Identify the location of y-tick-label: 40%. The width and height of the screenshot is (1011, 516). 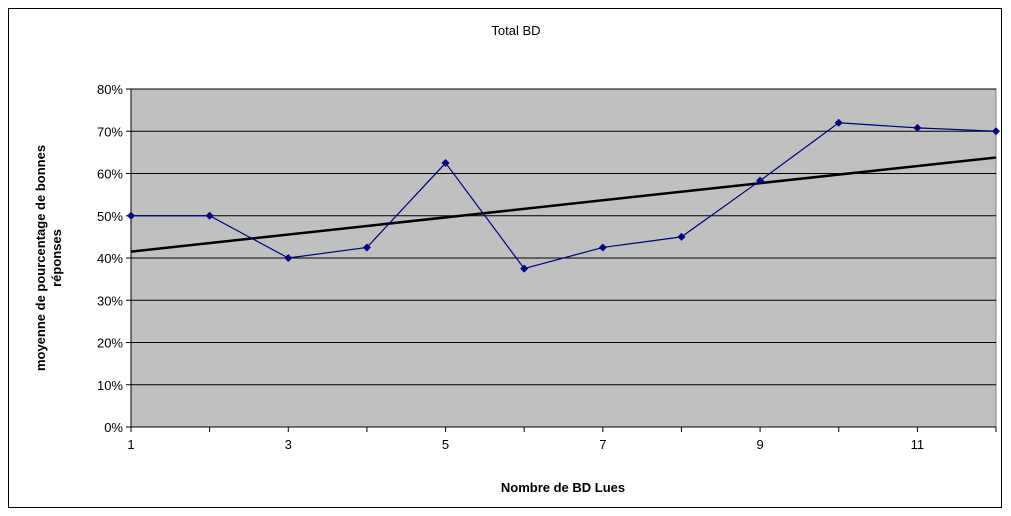
(110, 258).